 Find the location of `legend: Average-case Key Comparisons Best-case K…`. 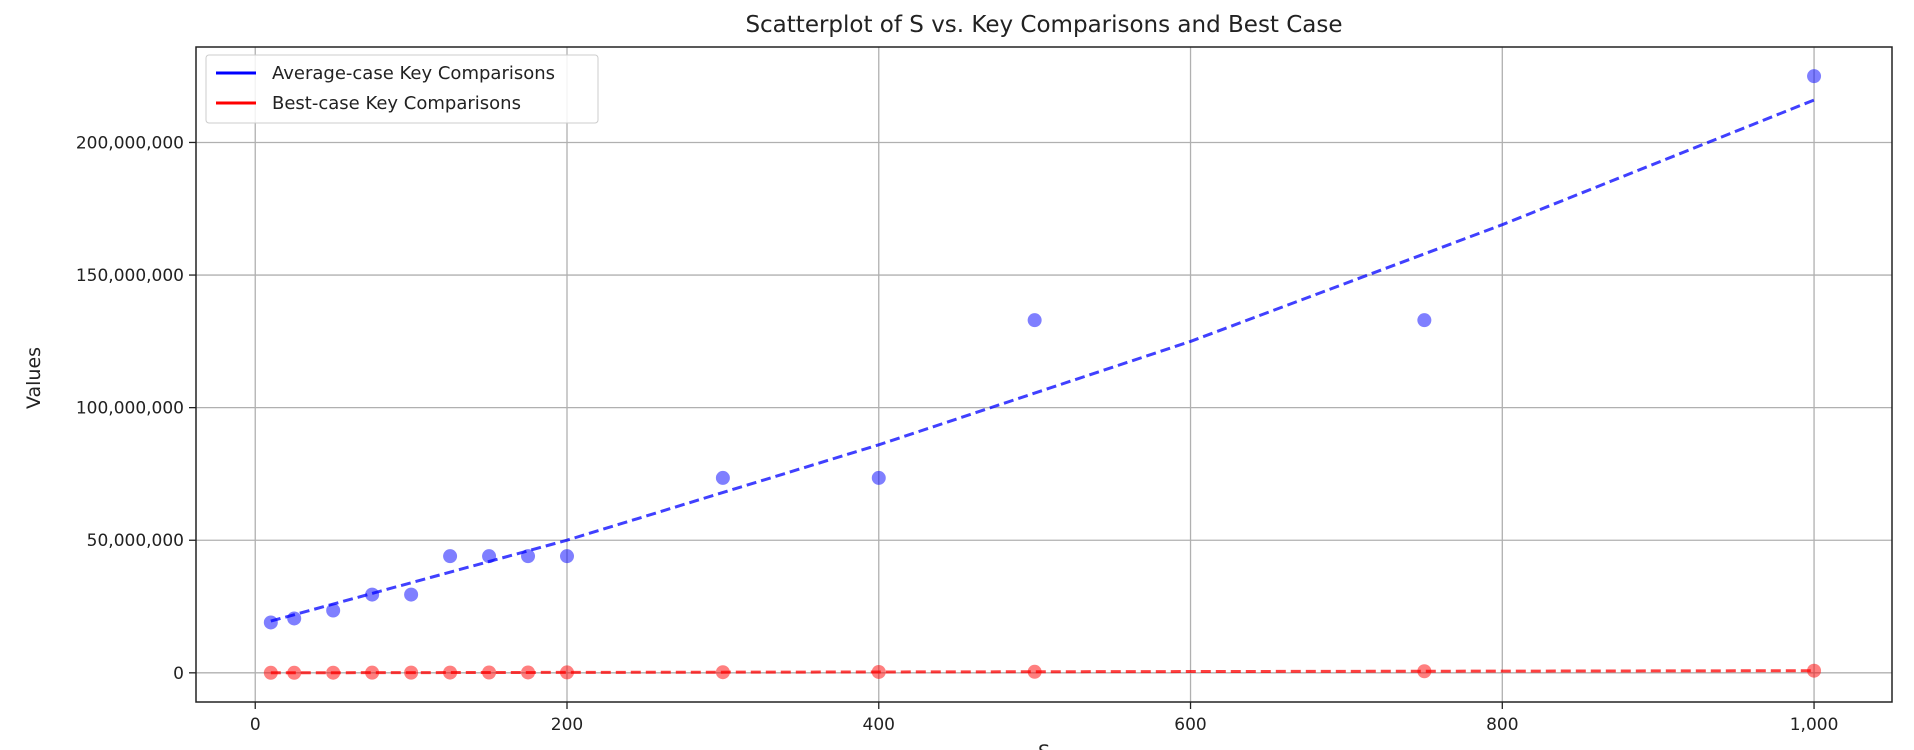

legend: Average-case Key Comparisons Best-case K… is located at coordinates (402, 89).